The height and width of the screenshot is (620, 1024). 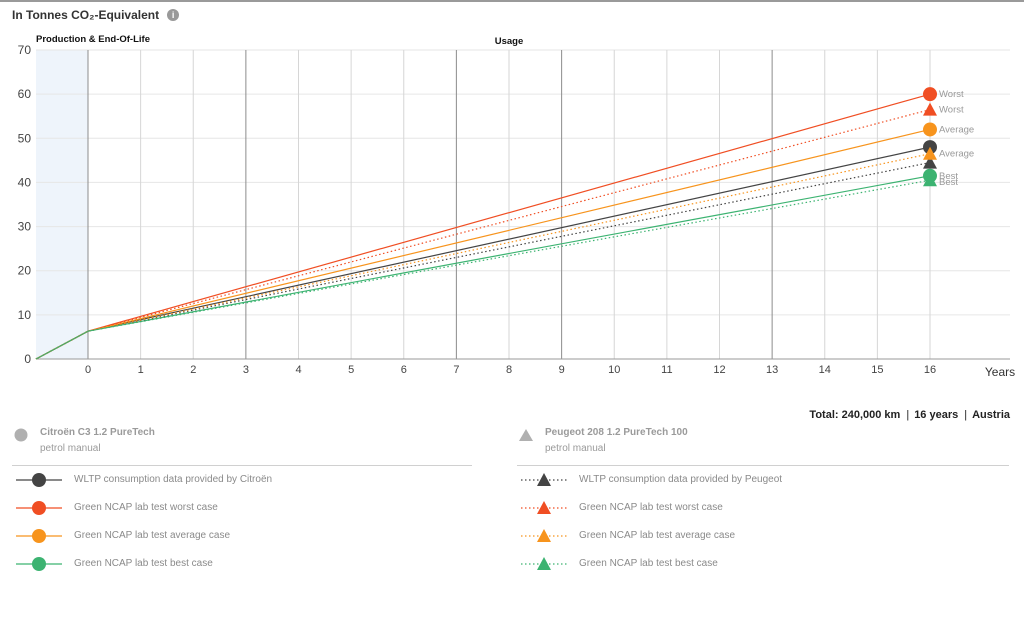 I want to click on car-header: Citroën C3 1.2 PureTech petrol manual, so click(x=242, y=445).